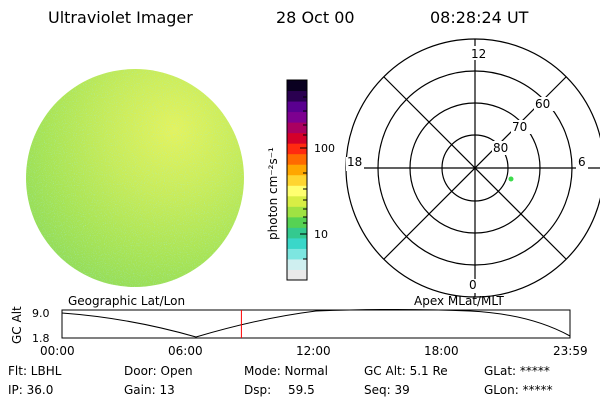 The height and width of the screenshot is (400, 600). What do you see at coordinates (258, 390) in the screenshot?
I see `dsp-label: Dsp:` at bounding box center [258, 390].